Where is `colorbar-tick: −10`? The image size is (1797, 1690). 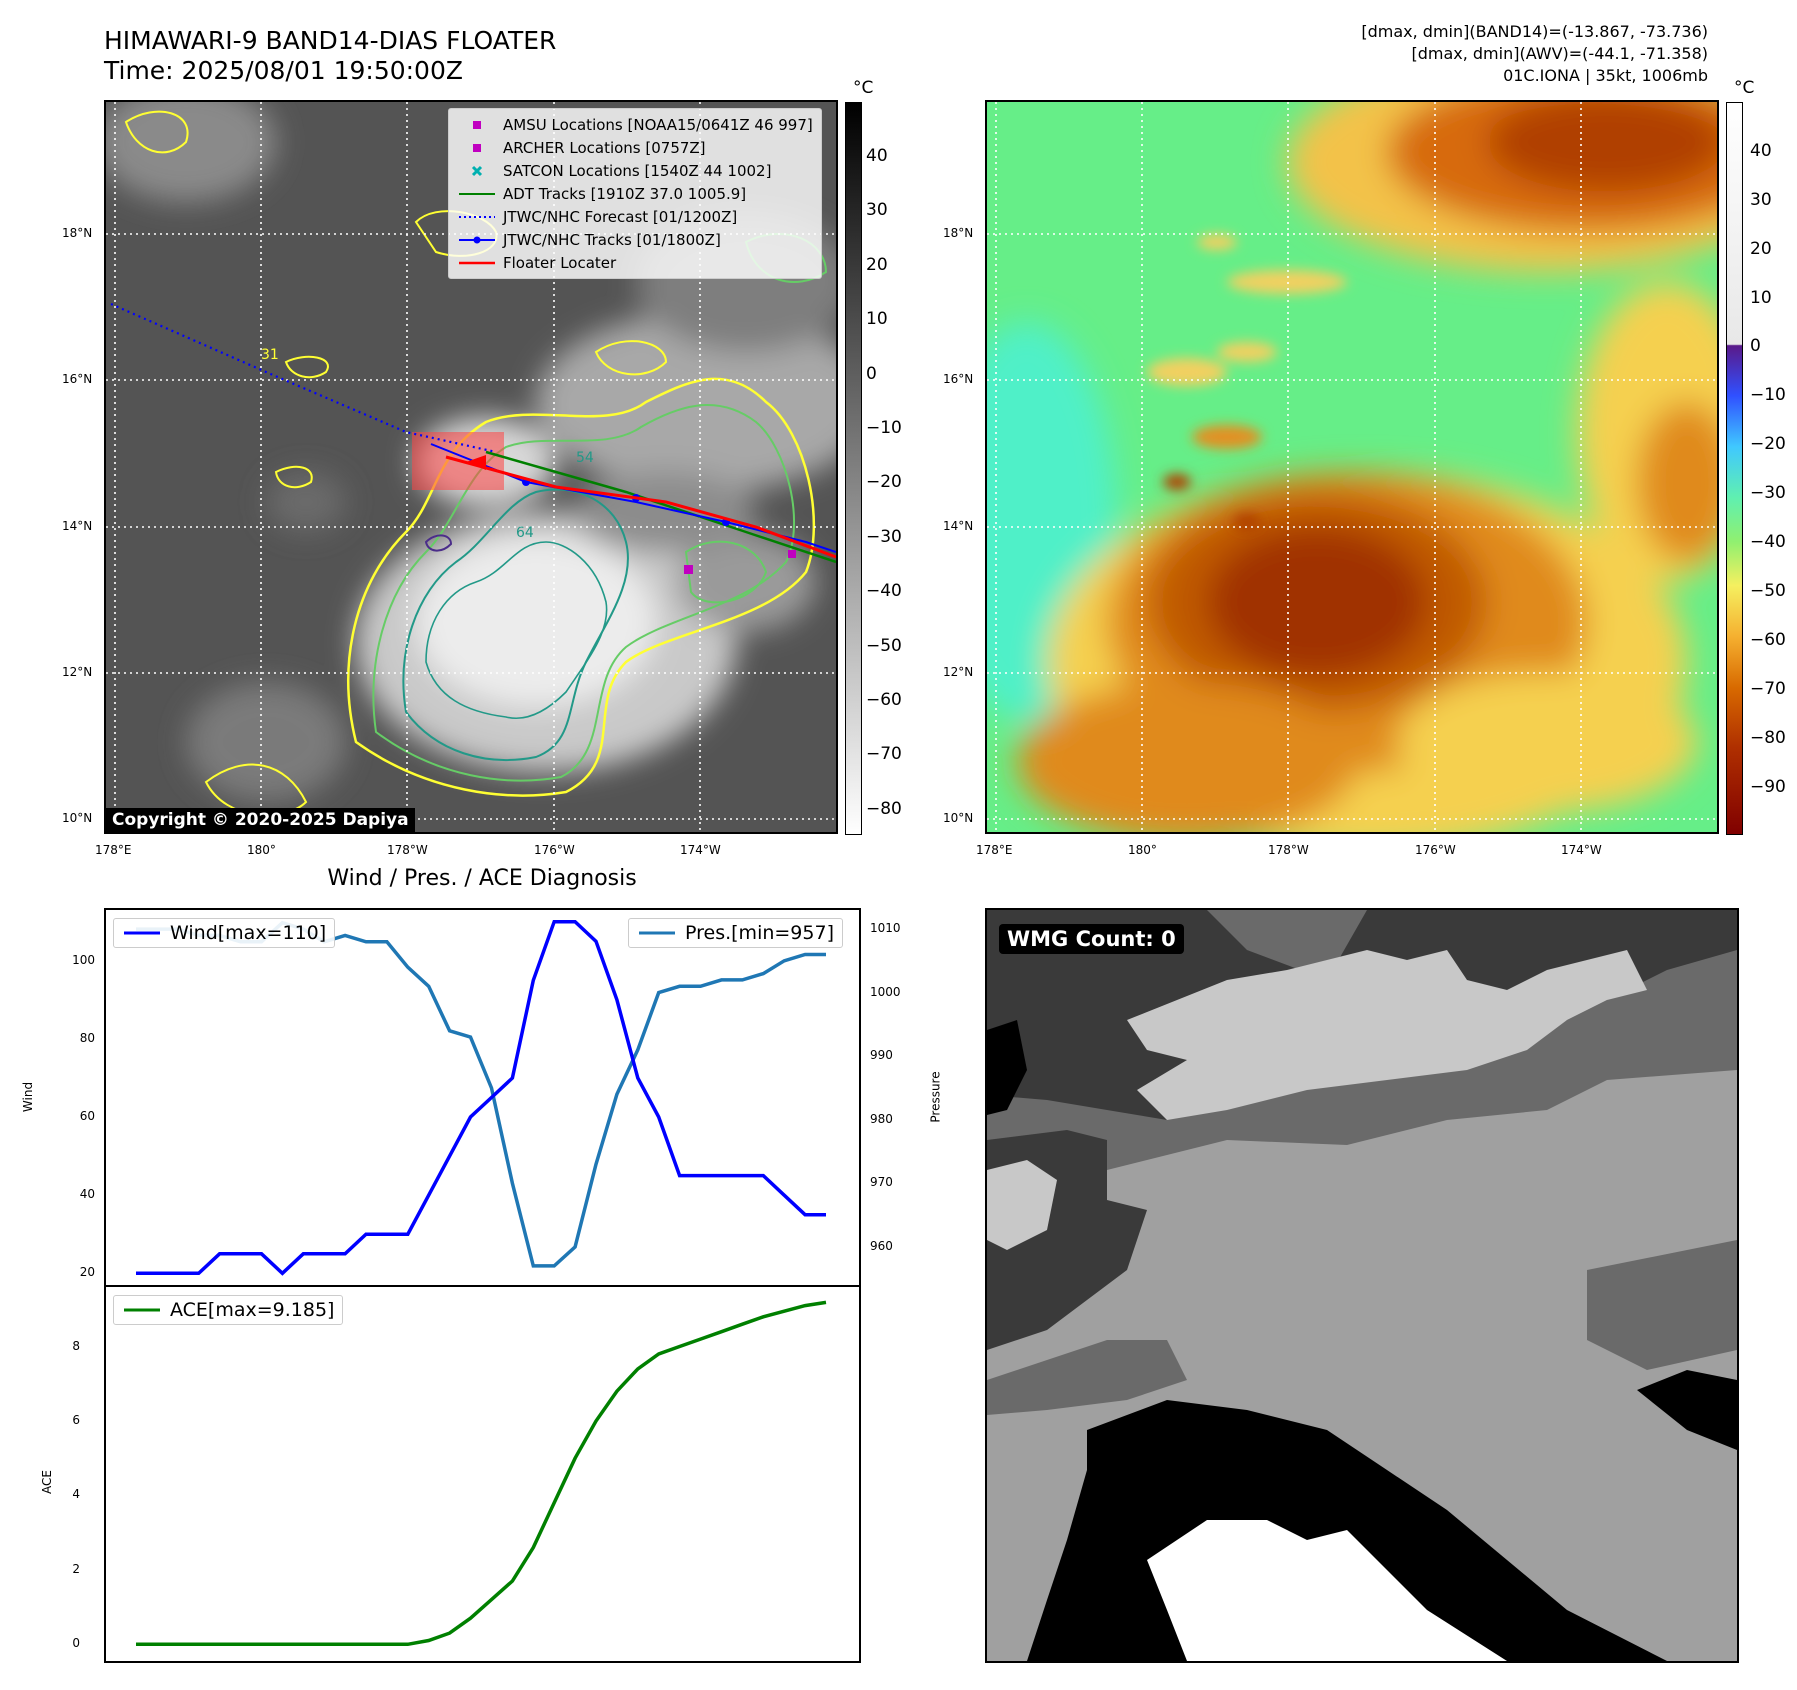 colorbar-tick: −10 is located at coordinates (1768, 395).